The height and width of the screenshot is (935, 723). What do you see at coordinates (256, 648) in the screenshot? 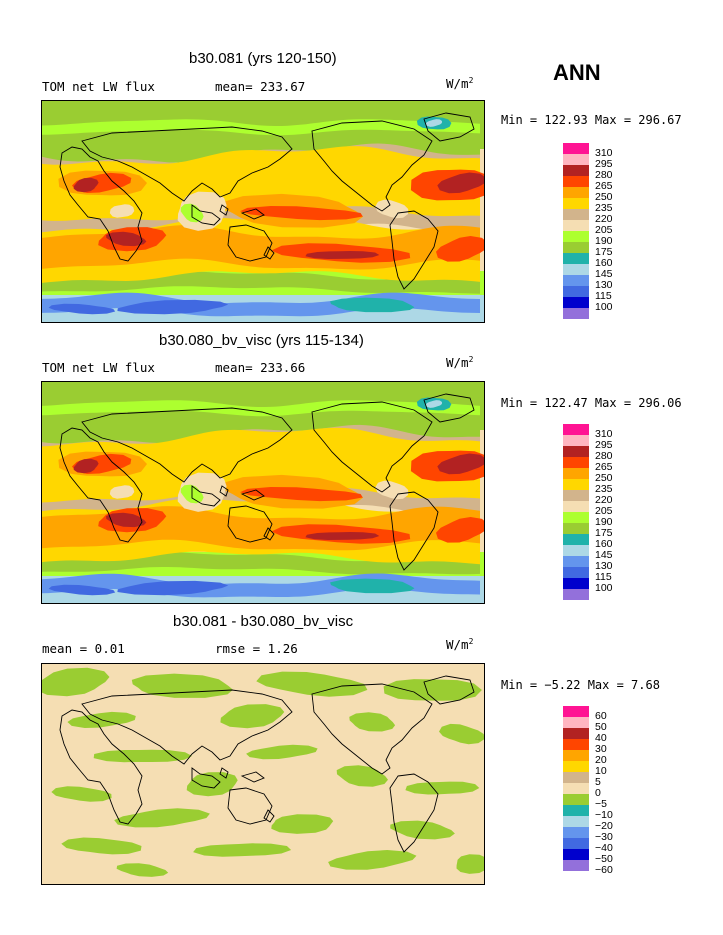
I see `panel3-rmse-label: rmse = 1.26` at bounding box center [256, 648].